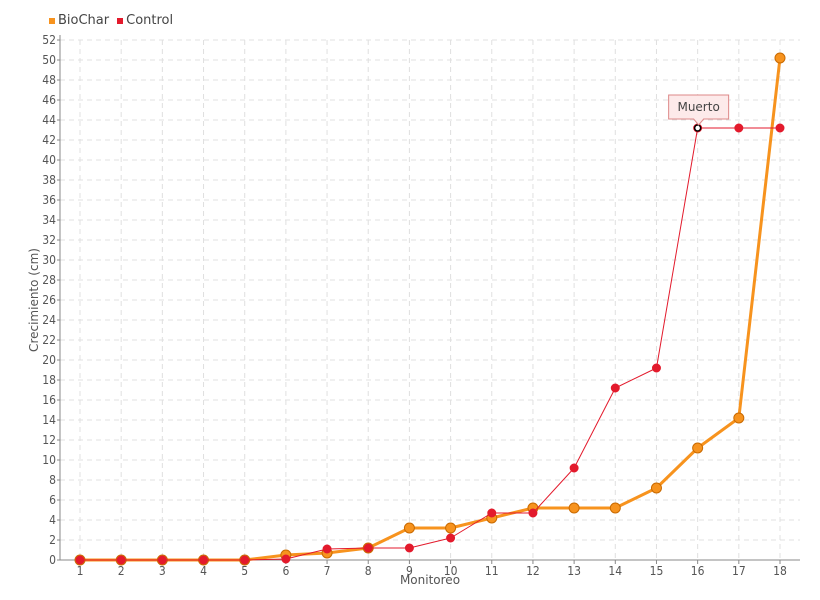  What do you see at coordinates (162, 571) in the screenshot?
I see `x-tick-label-3: 3` at bounding box center [162, 571].